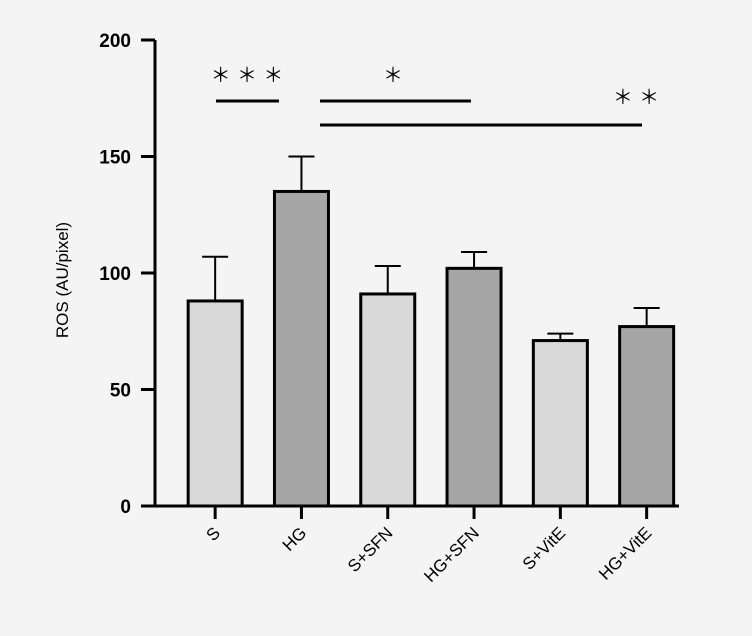  Describe the element at coordinates (294, 538) in the screenshot. I see `category-label: HG` at that location.